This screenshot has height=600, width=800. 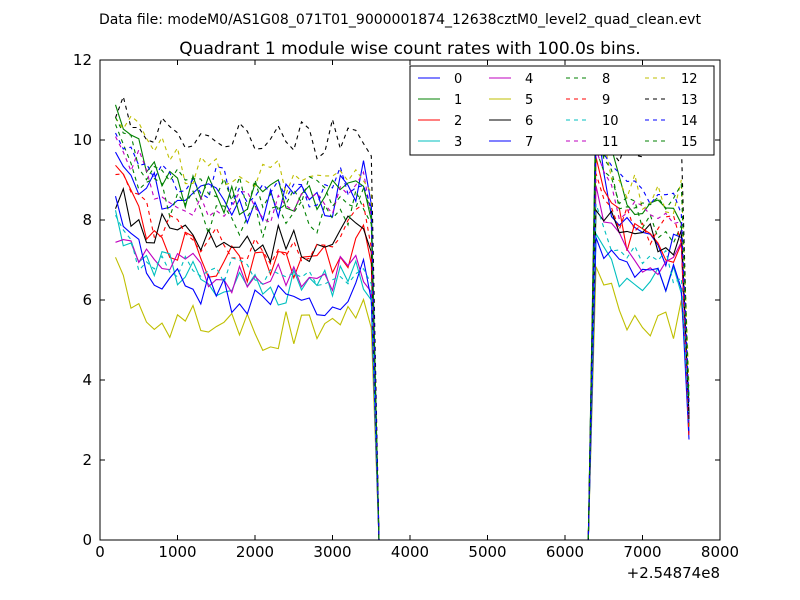 I want to click on y-tick-label: 8, so click(x=87, y=220).